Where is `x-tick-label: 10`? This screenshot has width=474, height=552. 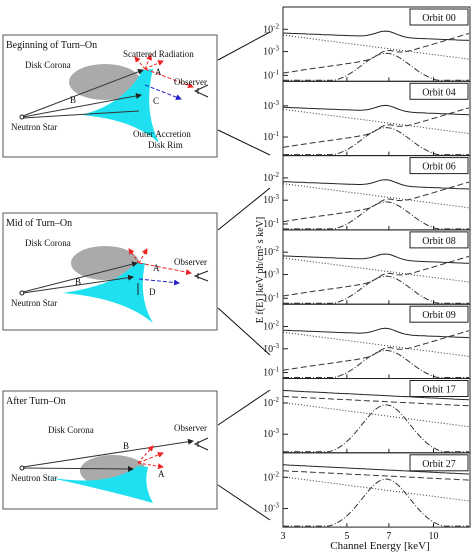
x-tick-label: 10 is located at coordinates (433, 536).